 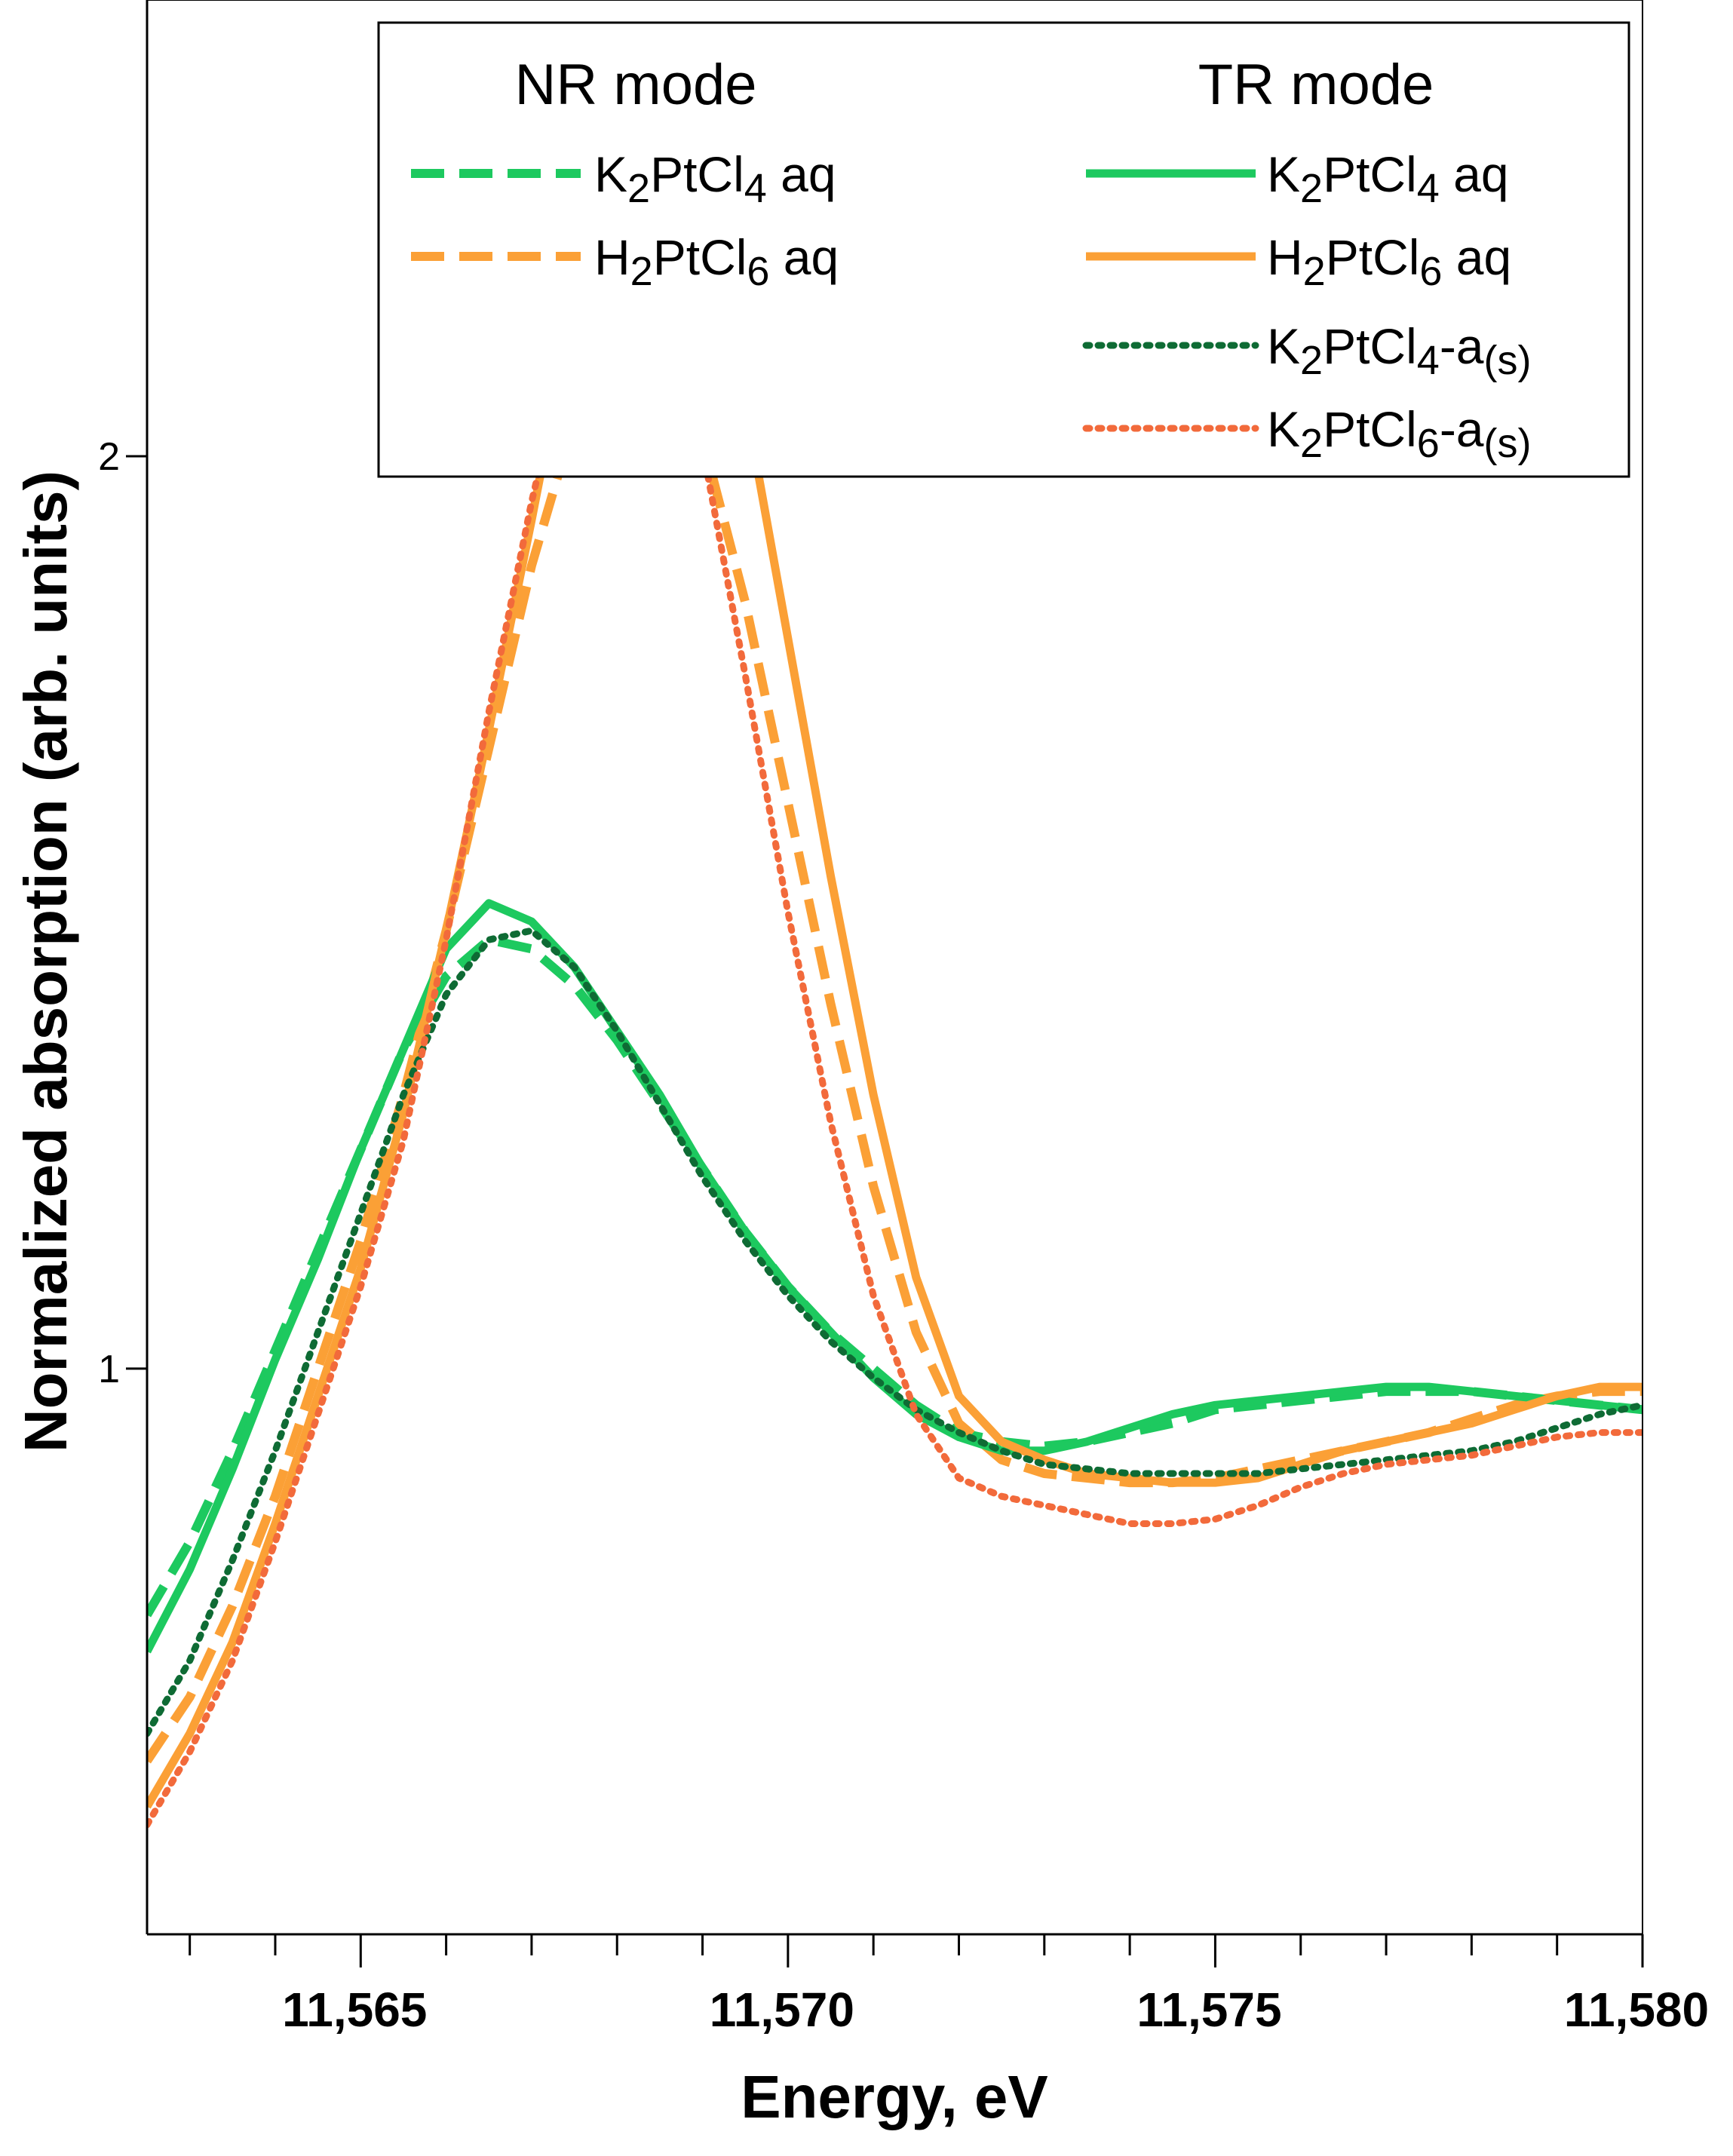 What do you see at coordinates (1316, 85) in the screenshot?
I see `legend-header-tr: TR mode` at bounding box center [1316, 85].